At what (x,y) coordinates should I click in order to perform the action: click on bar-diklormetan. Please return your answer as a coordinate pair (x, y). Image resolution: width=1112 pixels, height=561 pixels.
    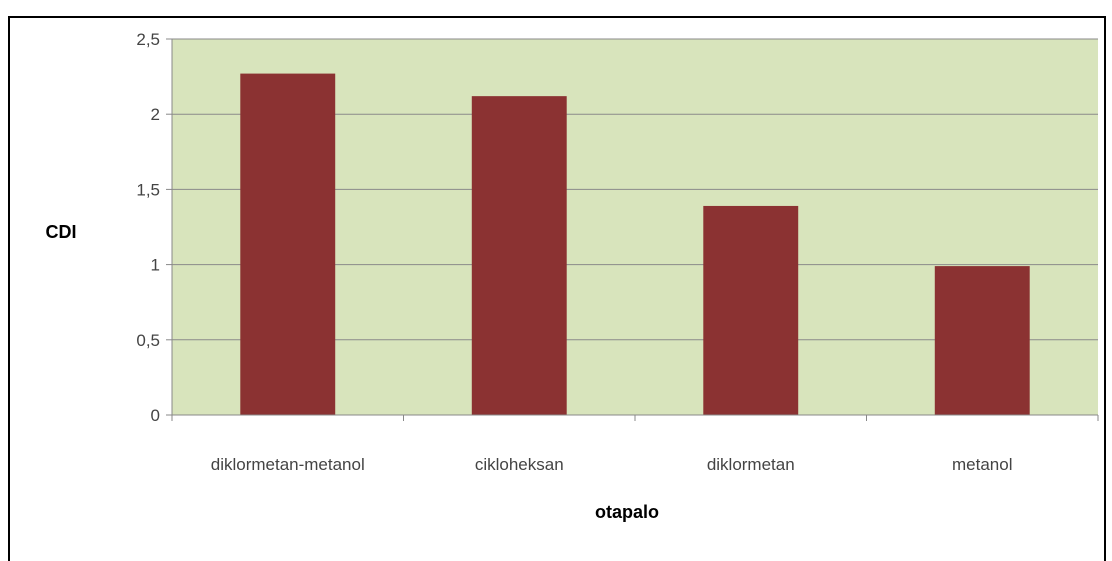
    Looking at the image, I should click on (751, 310).